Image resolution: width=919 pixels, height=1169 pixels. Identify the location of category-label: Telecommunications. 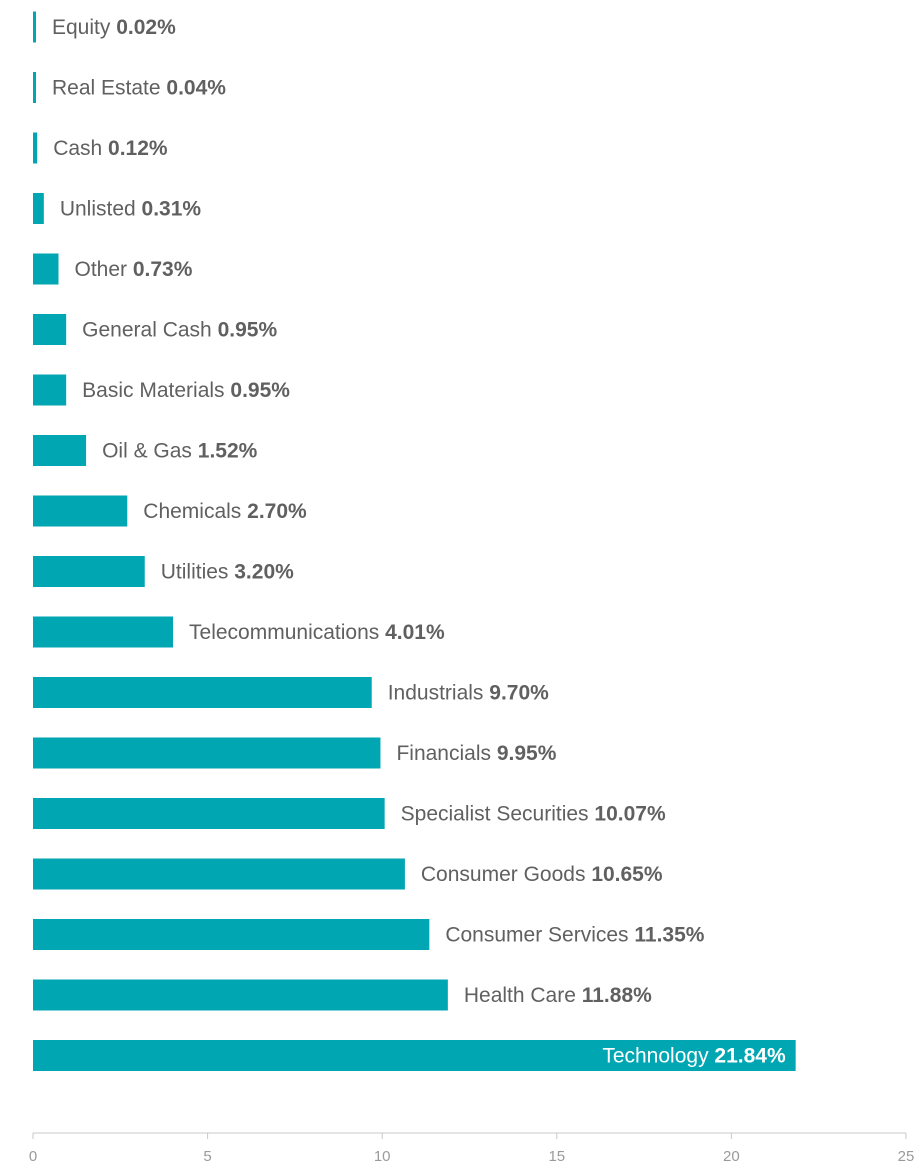
(287, 632).